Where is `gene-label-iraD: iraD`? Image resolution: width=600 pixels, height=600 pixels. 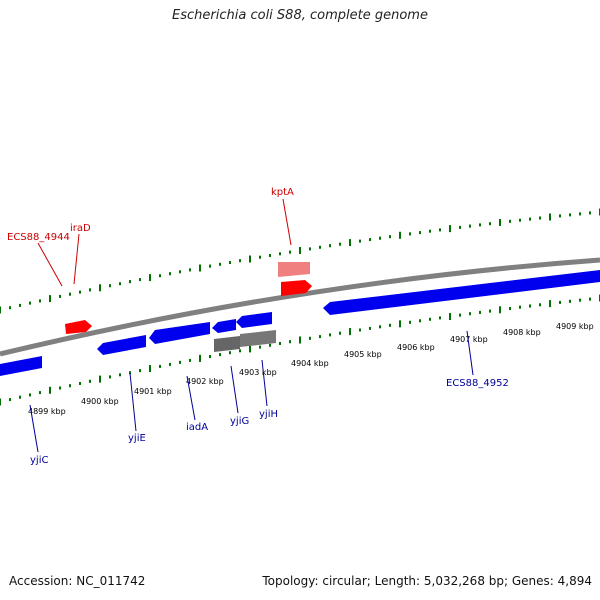
gene-label-iraD: iraD is located at coordinates (80, 228).